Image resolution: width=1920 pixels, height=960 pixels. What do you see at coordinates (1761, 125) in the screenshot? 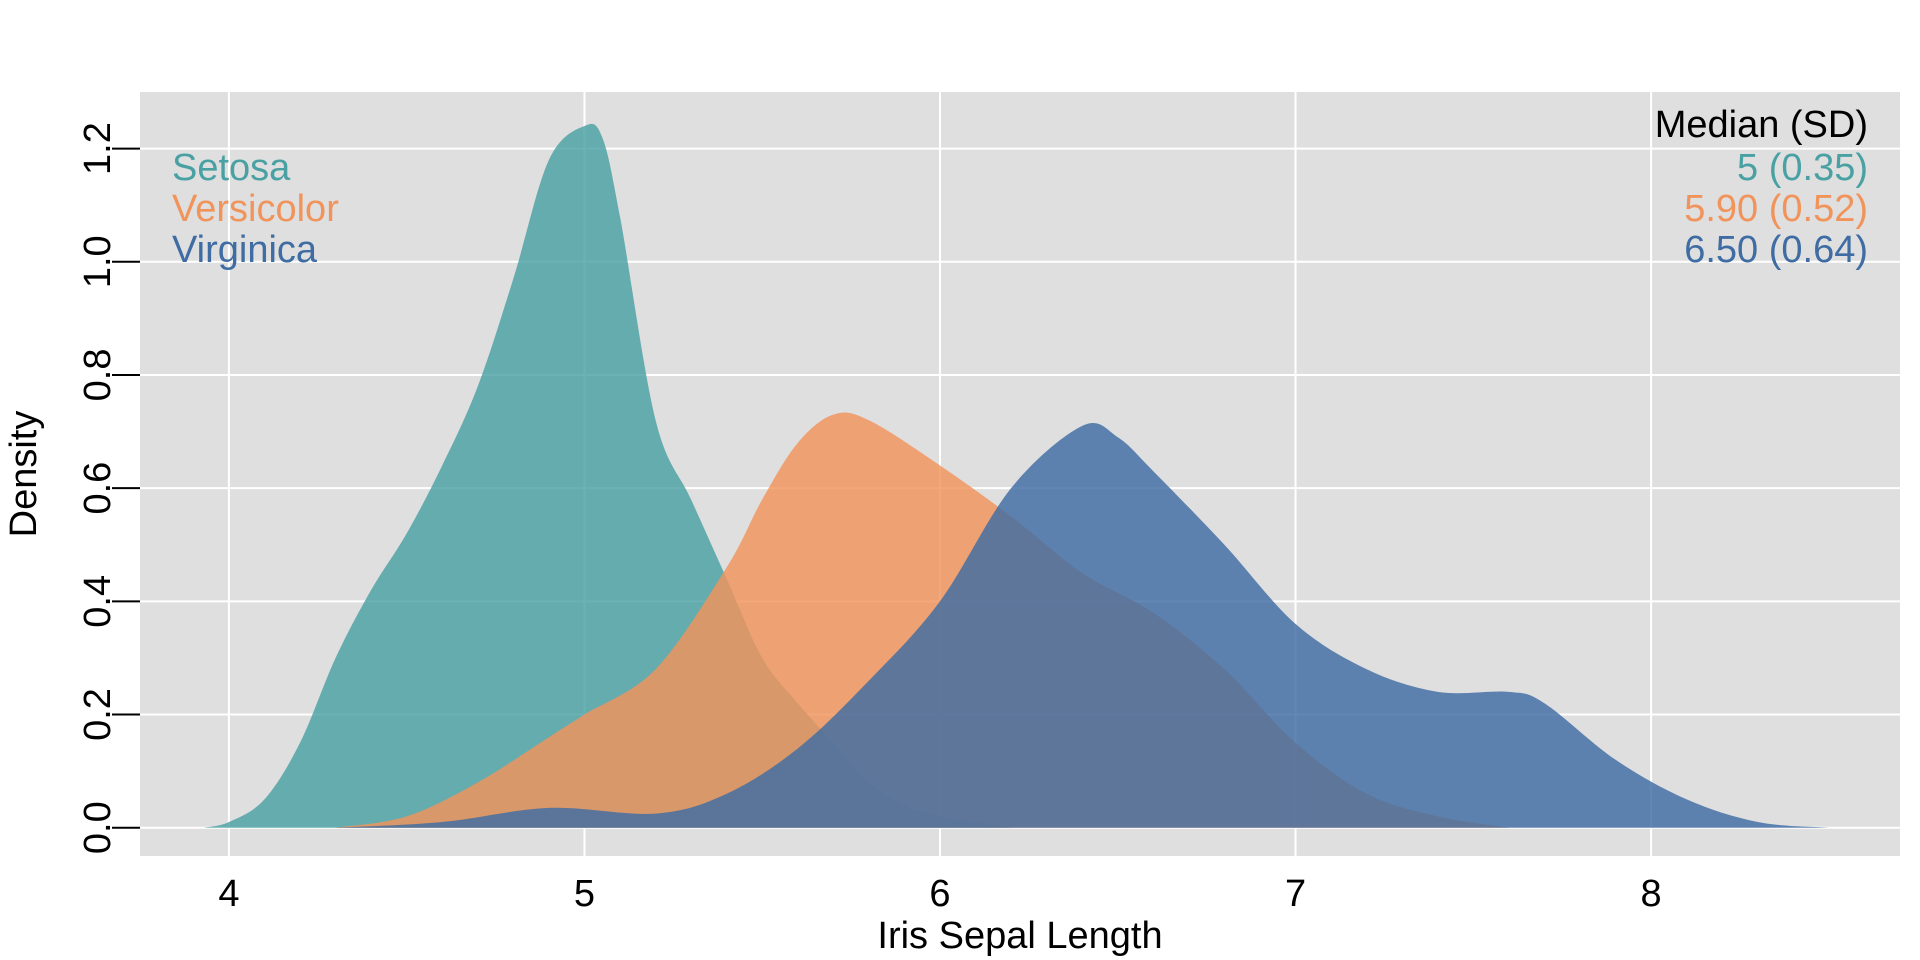
I see `stats-header: Median (SD)` at bounding box center [1761, 125].